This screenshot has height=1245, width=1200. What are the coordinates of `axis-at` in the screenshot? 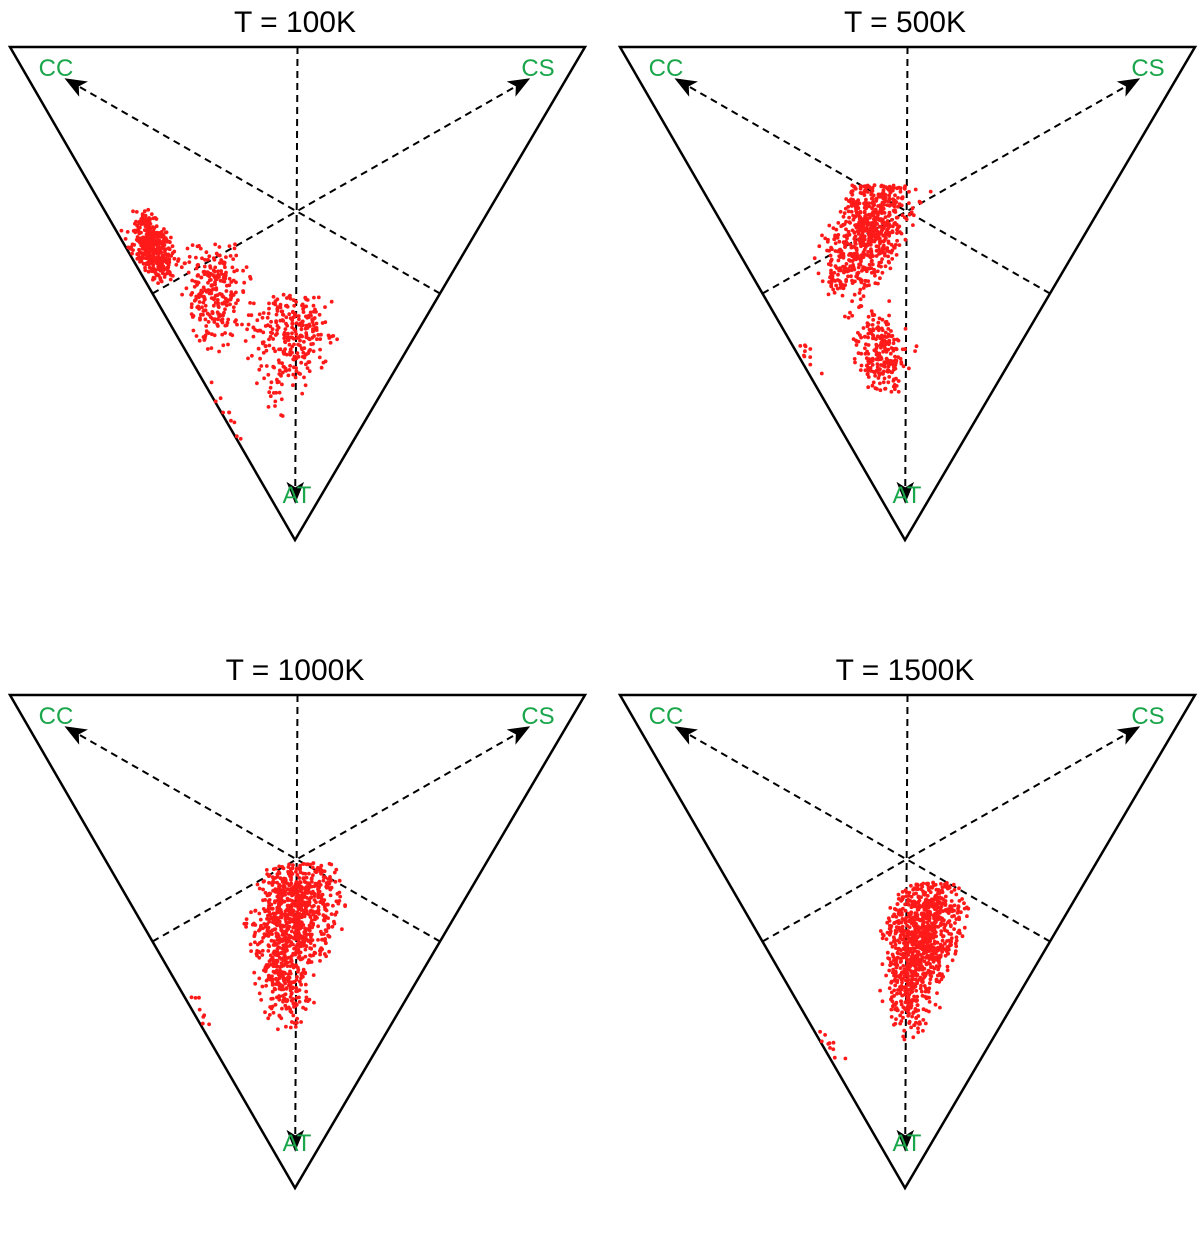 It's located at (905, 923).